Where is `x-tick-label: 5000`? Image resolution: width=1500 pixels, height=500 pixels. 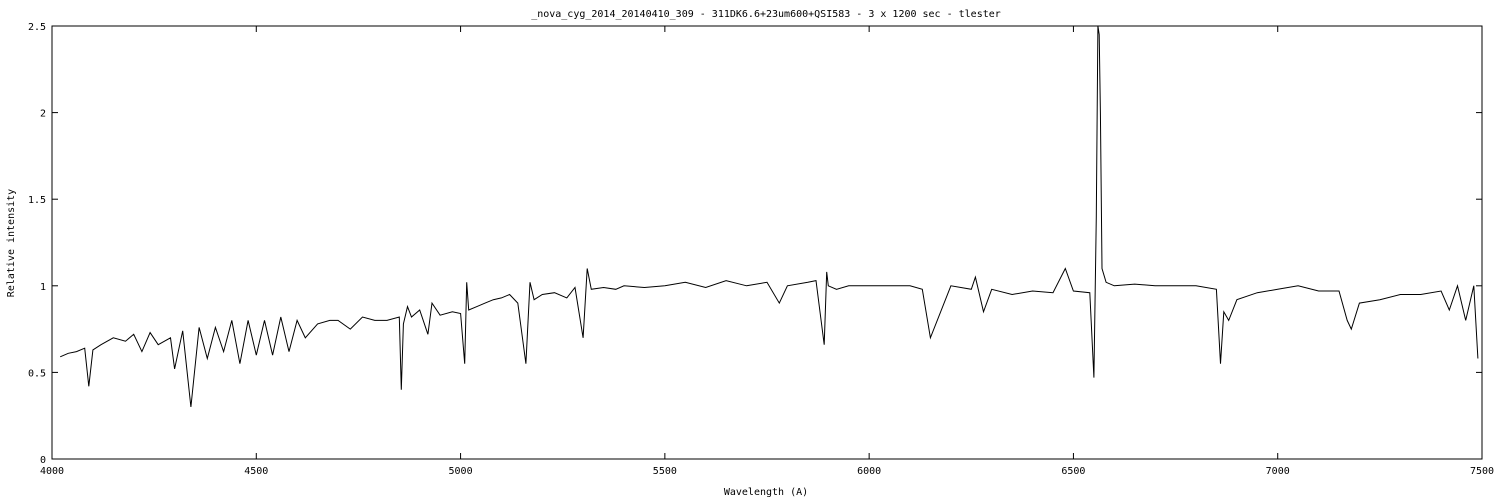 x-tick-label: 5000 is located at coordinates (461, 471).